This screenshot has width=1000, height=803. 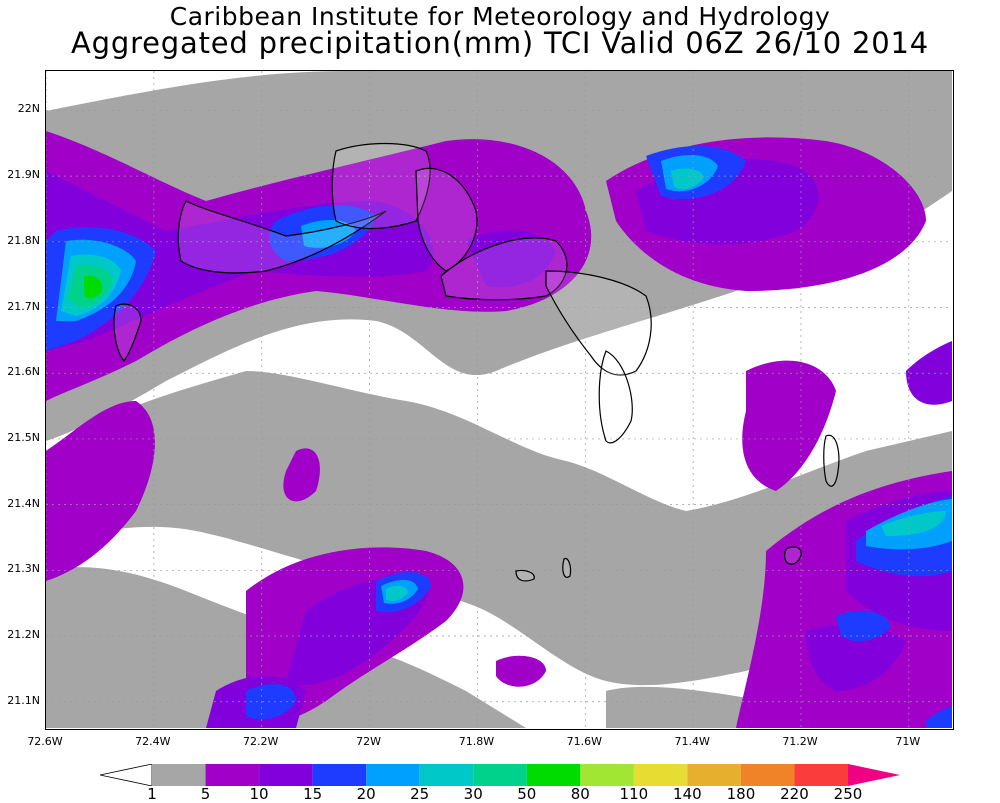 I want to click on lat-label: 21.2N, so click(x=23, y=635).